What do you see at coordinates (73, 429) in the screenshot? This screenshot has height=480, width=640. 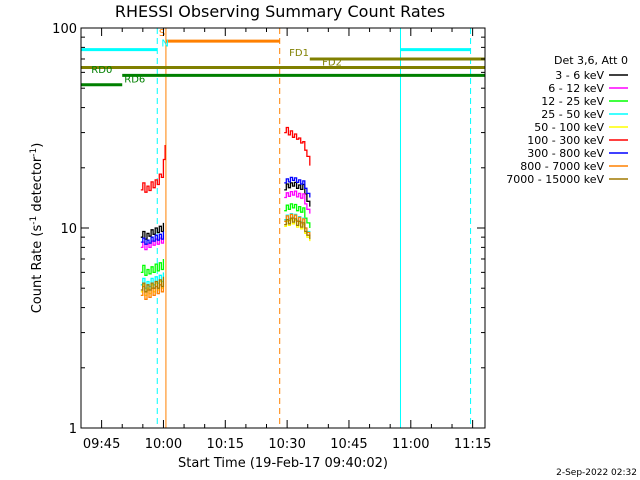 I see `y-tick-label-0: 1` at bounding box center [73, 429].